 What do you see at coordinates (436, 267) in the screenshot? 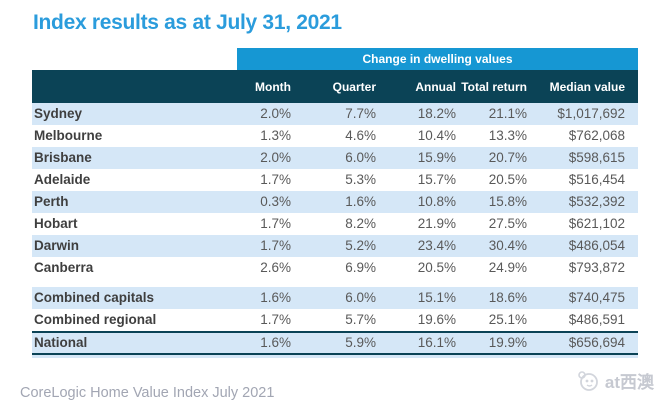
I see `annual-value: 20.5%` at bounding box center [436, 267].